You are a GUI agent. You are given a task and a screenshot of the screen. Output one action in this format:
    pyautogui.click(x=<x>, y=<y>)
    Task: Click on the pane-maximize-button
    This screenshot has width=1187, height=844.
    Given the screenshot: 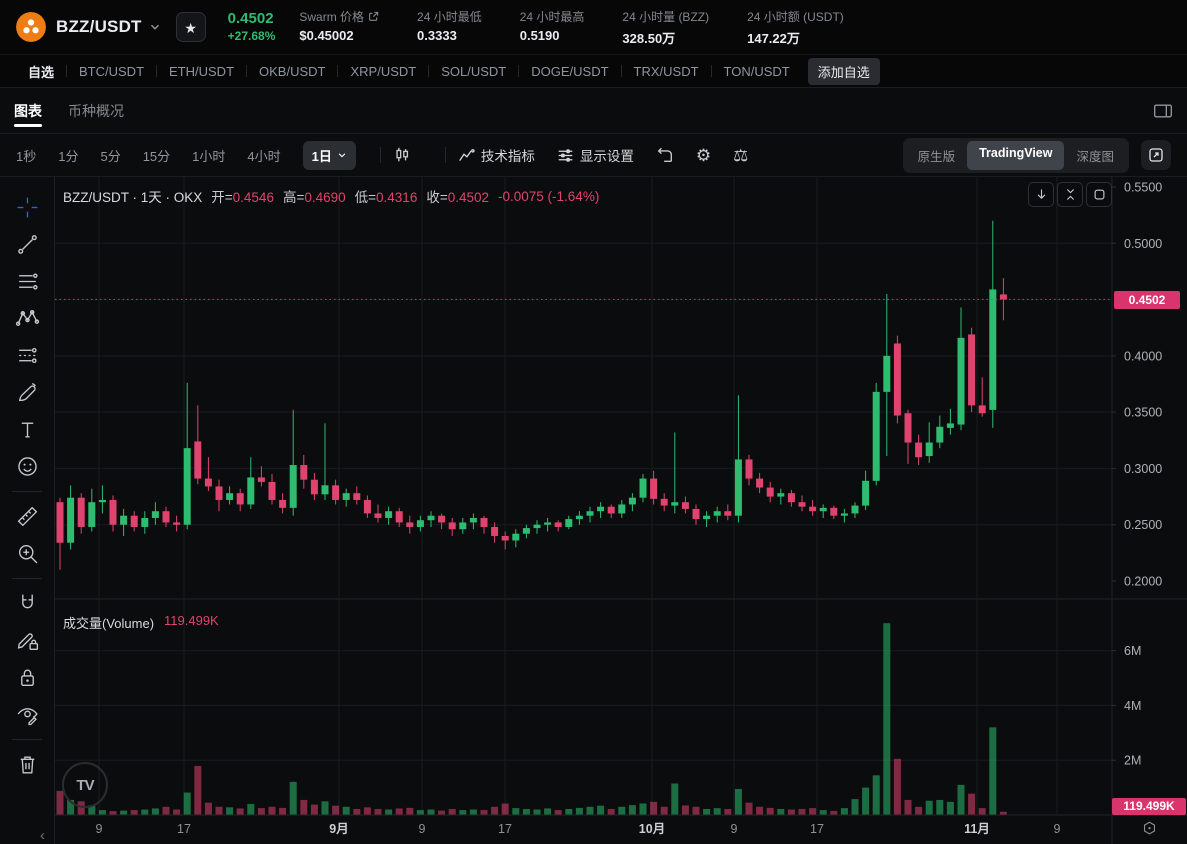 What is the action you would take?
    pyautogui.click(x=1099, y=194)
    